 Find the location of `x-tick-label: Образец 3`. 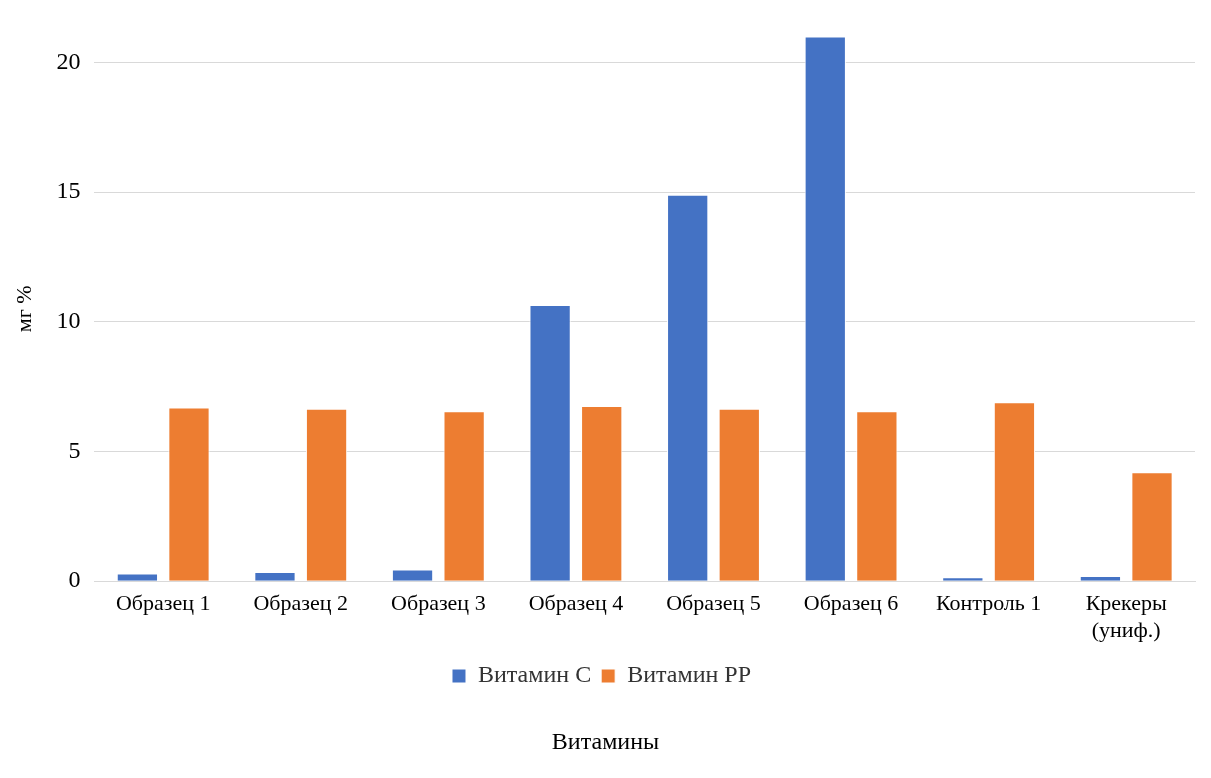

x-tick-label: Образец 3 is located at coordinates (438, 603).